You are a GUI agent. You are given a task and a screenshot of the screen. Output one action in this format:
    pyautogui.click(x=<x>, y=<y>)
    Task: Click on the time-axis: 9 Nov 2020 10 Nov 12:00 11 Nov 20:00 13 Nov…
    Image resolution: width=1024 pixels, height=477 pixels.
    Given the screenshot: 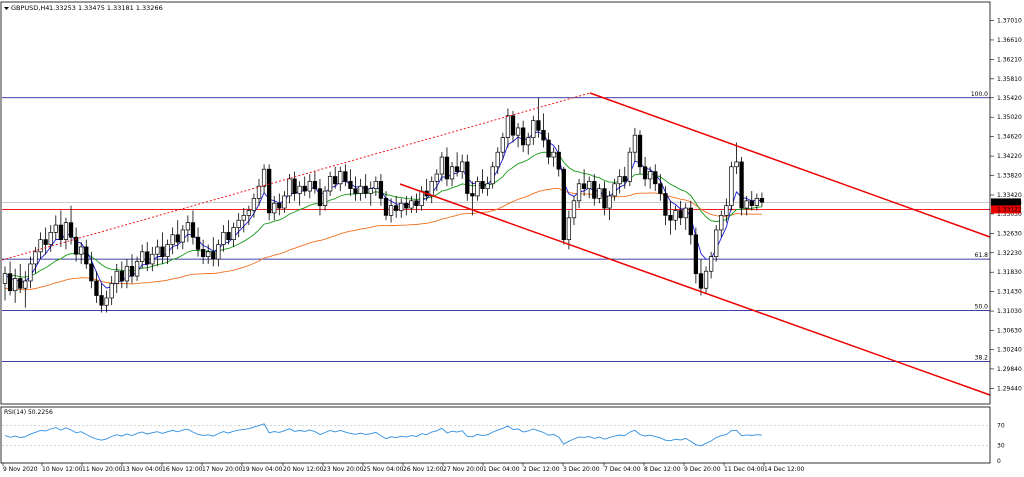 What is the action you would take?
    pyautogui.click(x=403, y=468)
    